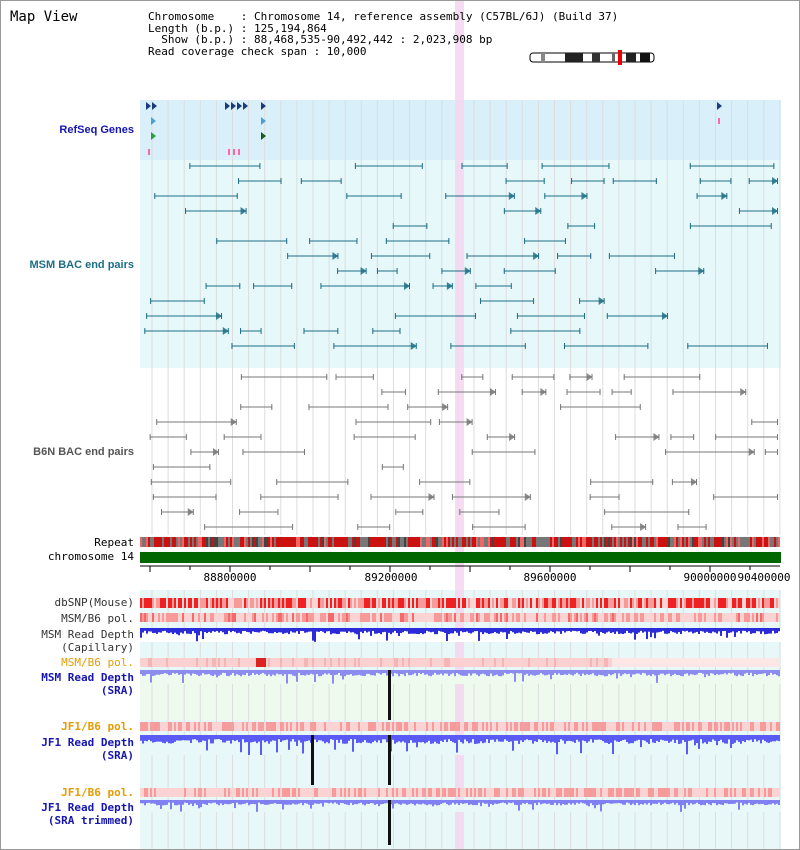 Image resolution: width=800 pixels, height=850 pixels. Describe the element at coordinates (81, 265) in the screenshot. I see `track-label-msm-bac: MSM BAC end pairs` at that location.